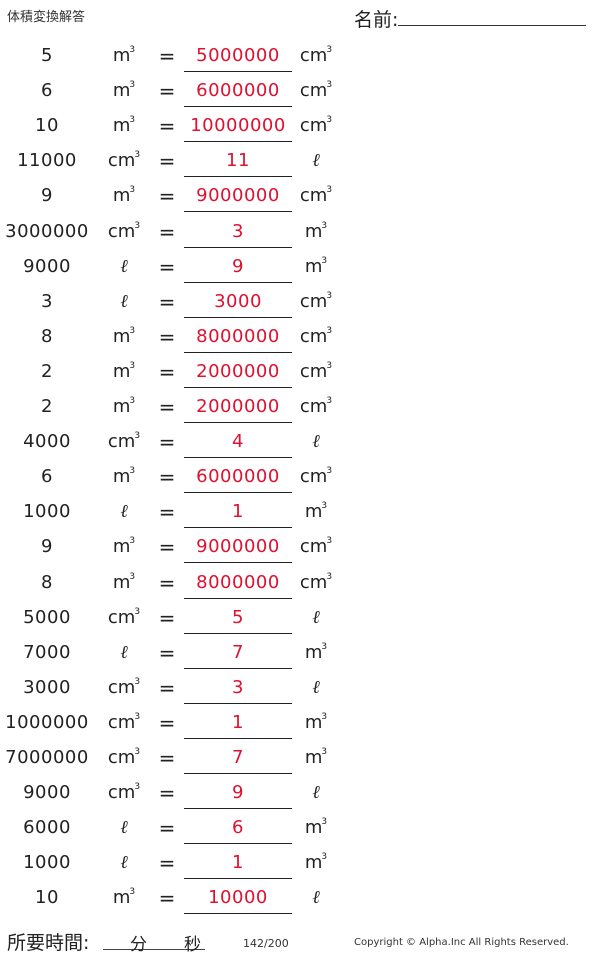 This screenshot has width=600, height=956. Describe the element at coordinates (300, 303) in the screenshot. I see `problem-row: 3 ℓ = 3000 cm3` at that location.